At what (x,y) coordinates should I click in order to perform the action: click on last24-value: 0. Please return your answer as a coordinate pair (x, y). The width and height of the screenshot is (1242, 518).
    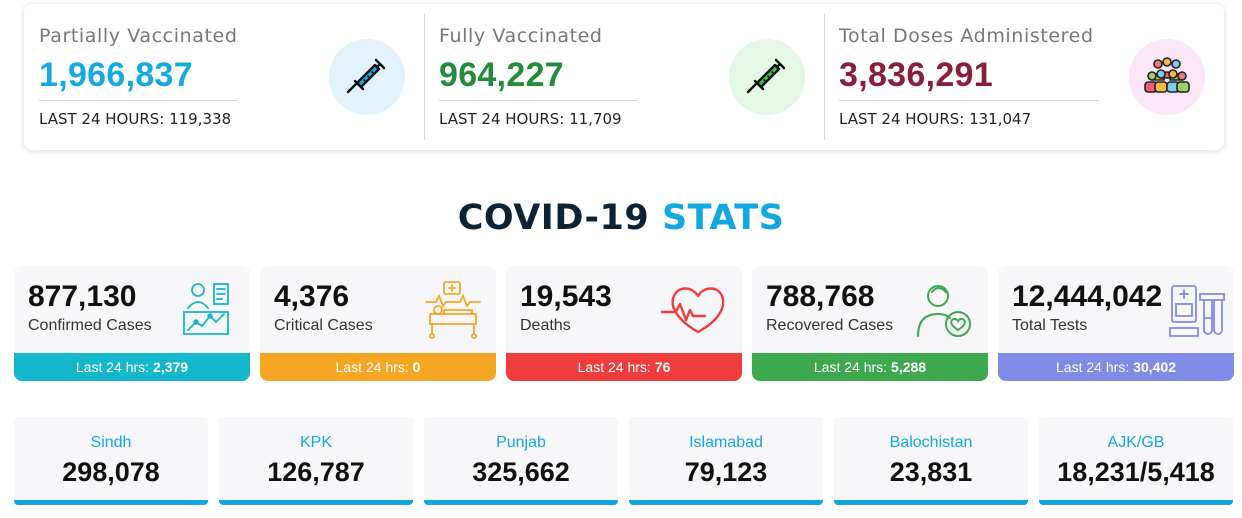
    Looking at the image, I should click on (416, 367).